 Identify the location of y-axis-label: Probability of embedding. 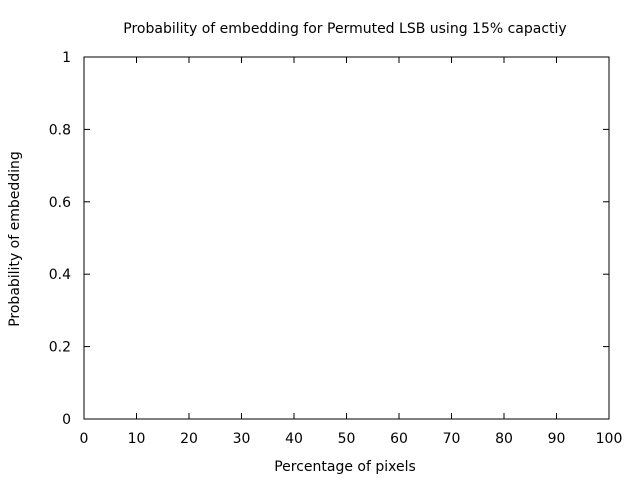
(15, 239).